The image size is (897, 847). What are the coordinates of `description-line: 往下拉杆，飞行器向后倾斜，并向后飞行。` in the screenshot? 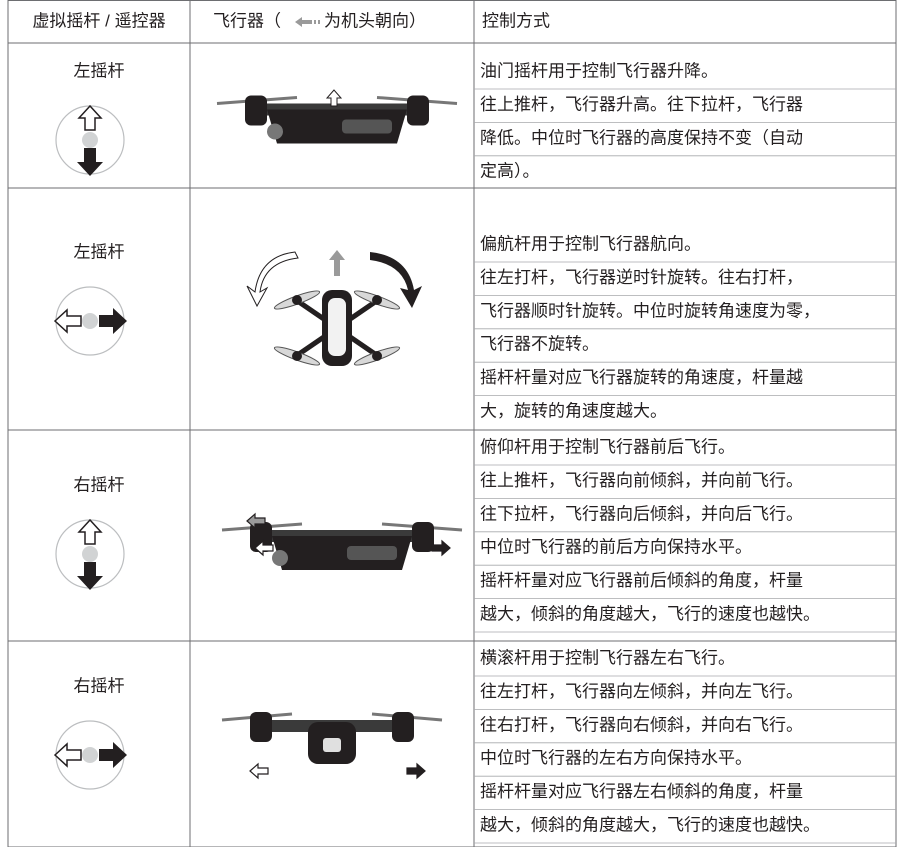 It's located at (641, 513).